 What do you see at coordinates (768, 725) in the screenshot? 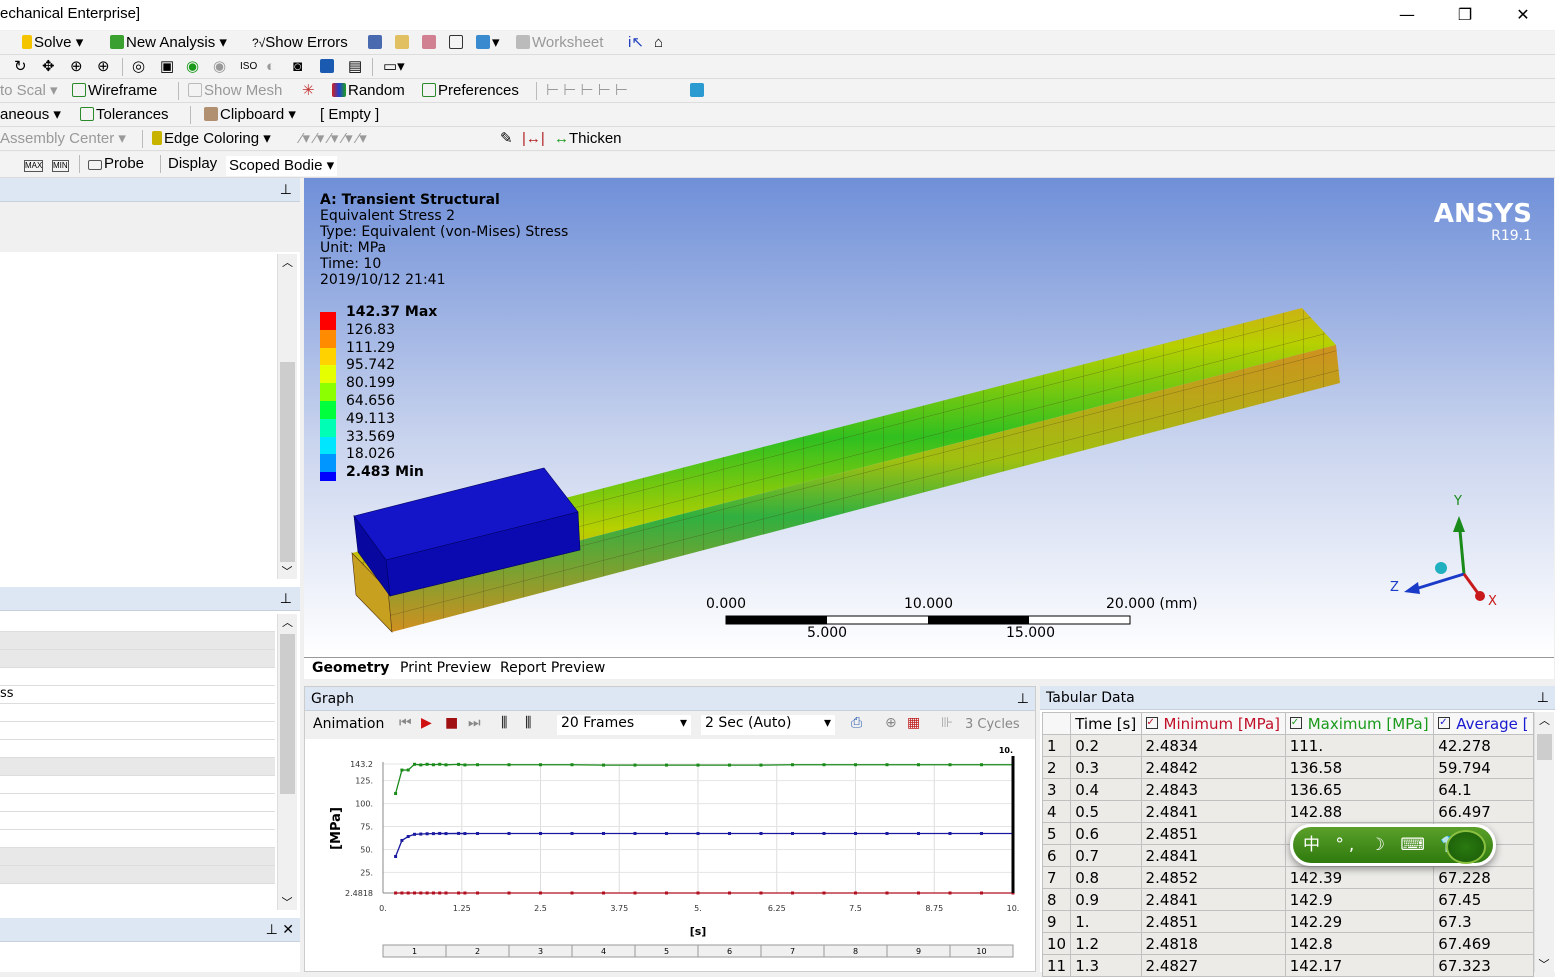
I see `duration-dropdown: 2 Sec (Auto)▾` at bounding box center [768, 725].